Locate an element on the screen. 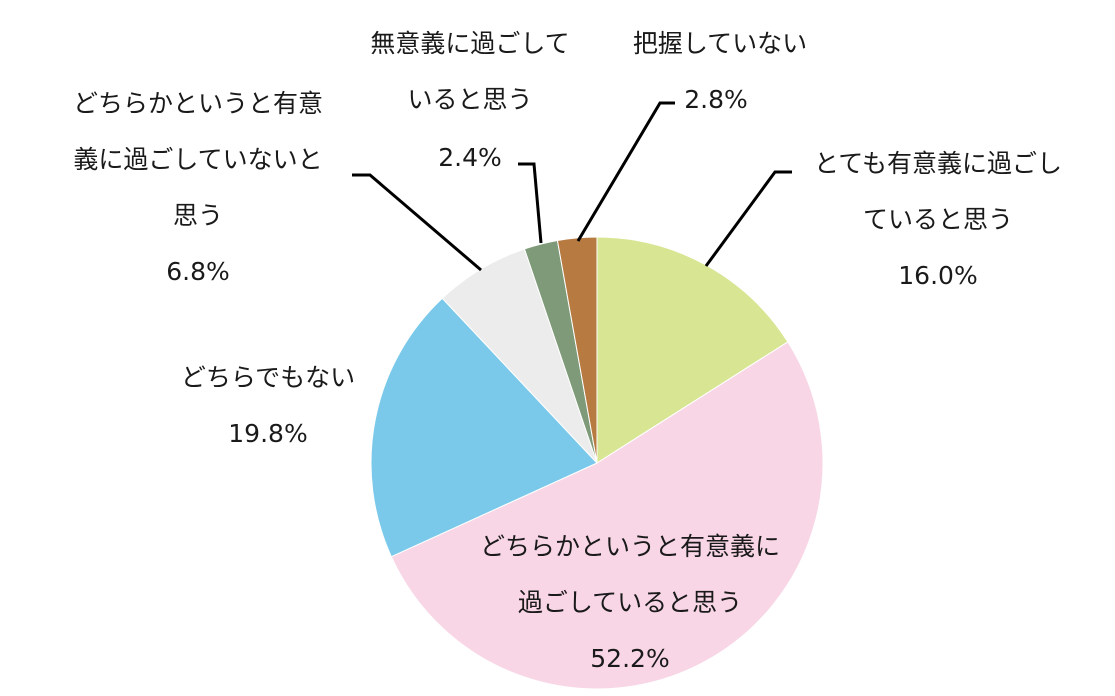 This screenshot has width=1115, height=696. slice-label-4: 無意義に過ごしていると思う is located at coordinates (469, 71).